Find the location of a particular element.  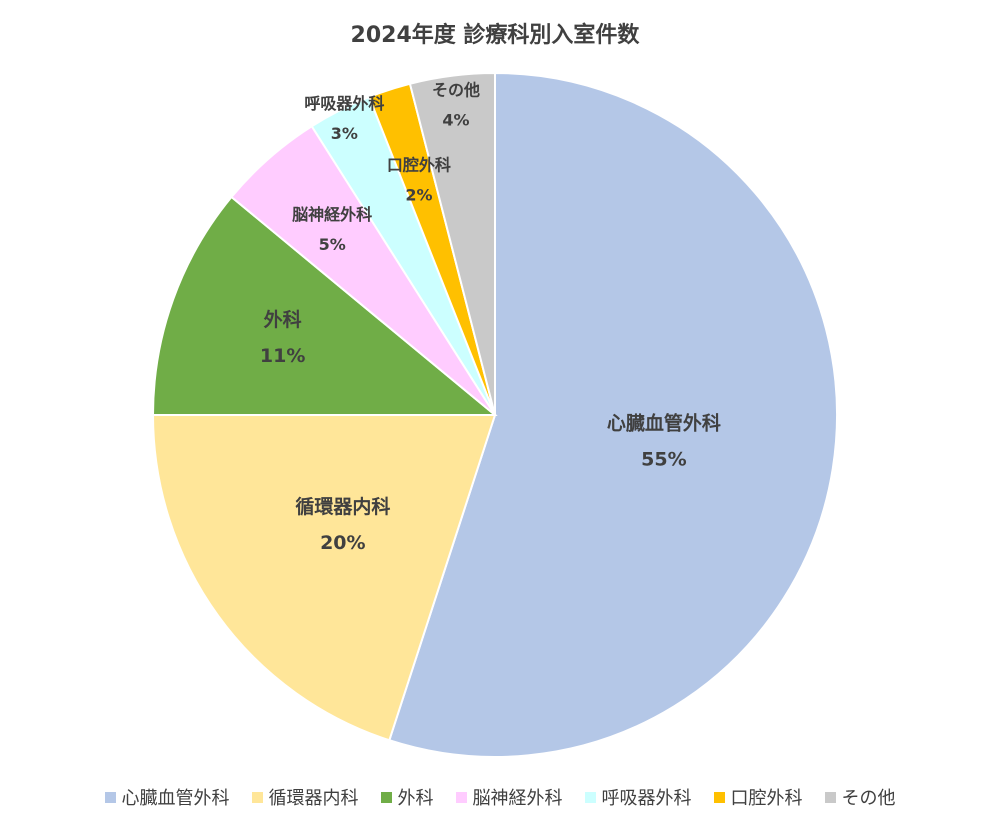

legend-item: 呼吸器外科 is located at coordinates (638, 797).